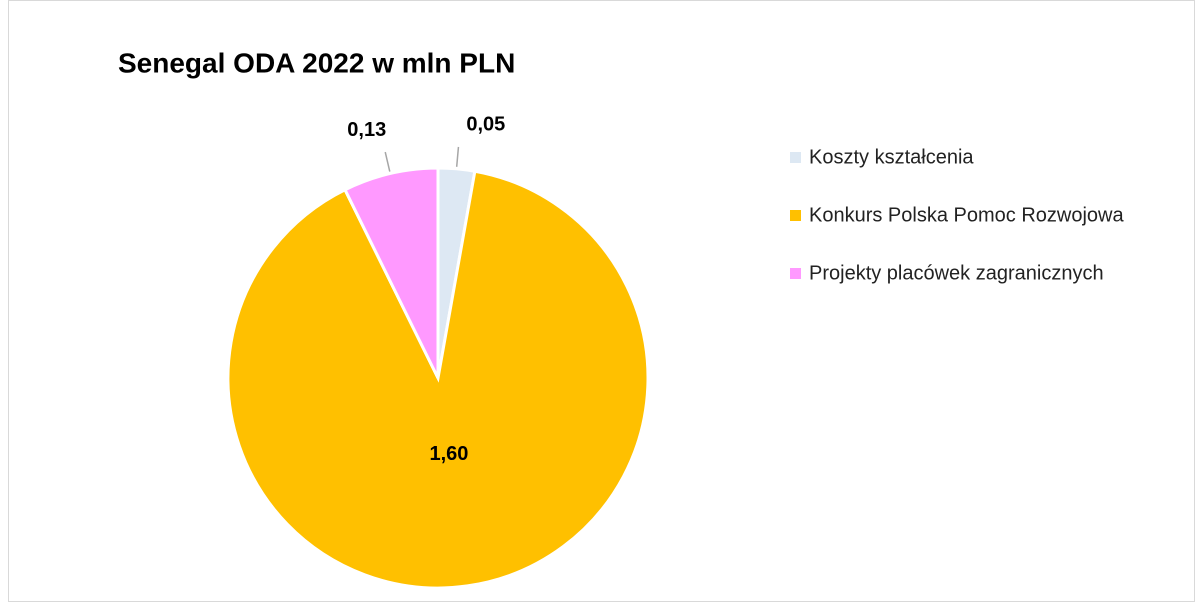  What do you see at coordinates (956, 273) in the screenshot?
I see `legend-label: Projekty placówek zagranicznych` at bounding box center [956, 273].